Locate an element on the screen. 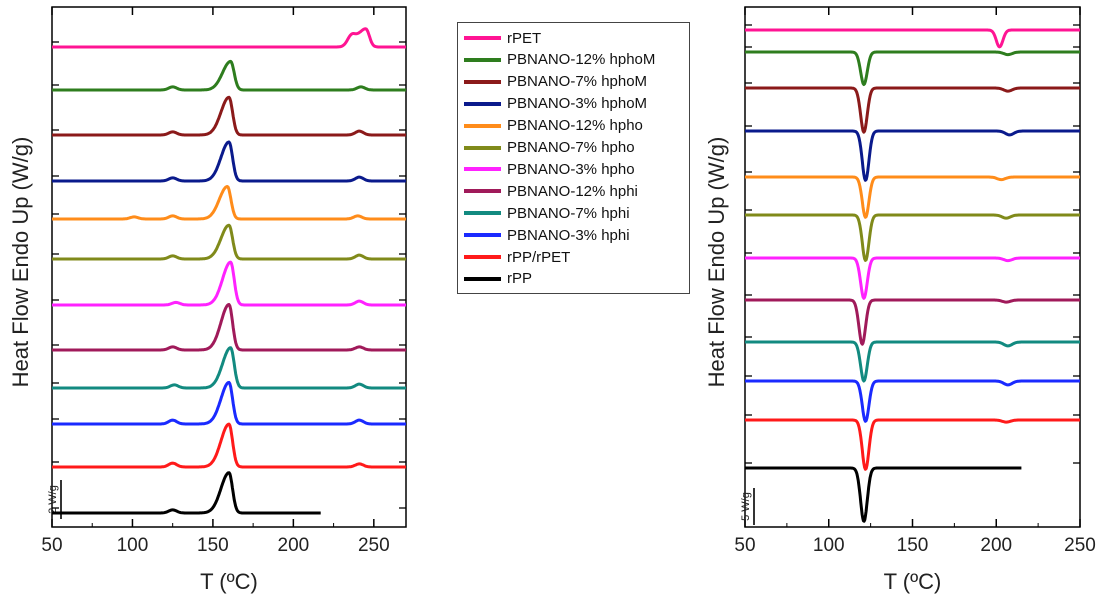 The width and height of the screenshot is (1103, 608). panel-cooling-series-pbnano-3-hphom is located at coordinates (912, 155).